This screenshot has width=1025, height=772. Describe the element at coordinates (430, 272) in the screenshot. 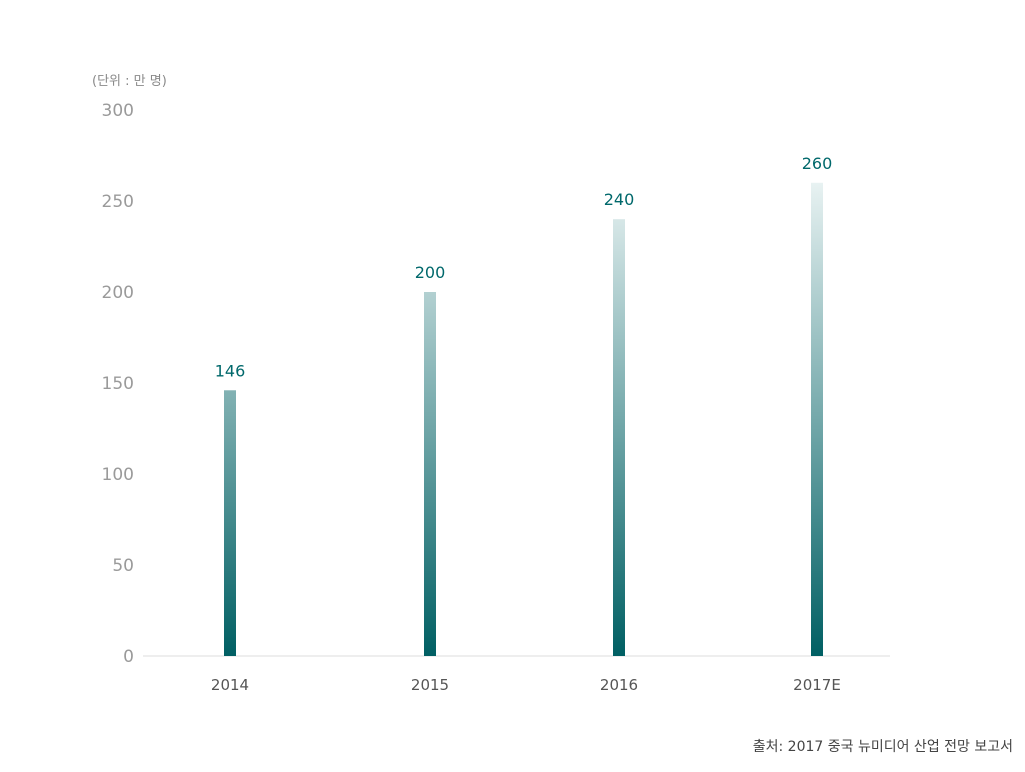

I see `value-label: 200` at that location.